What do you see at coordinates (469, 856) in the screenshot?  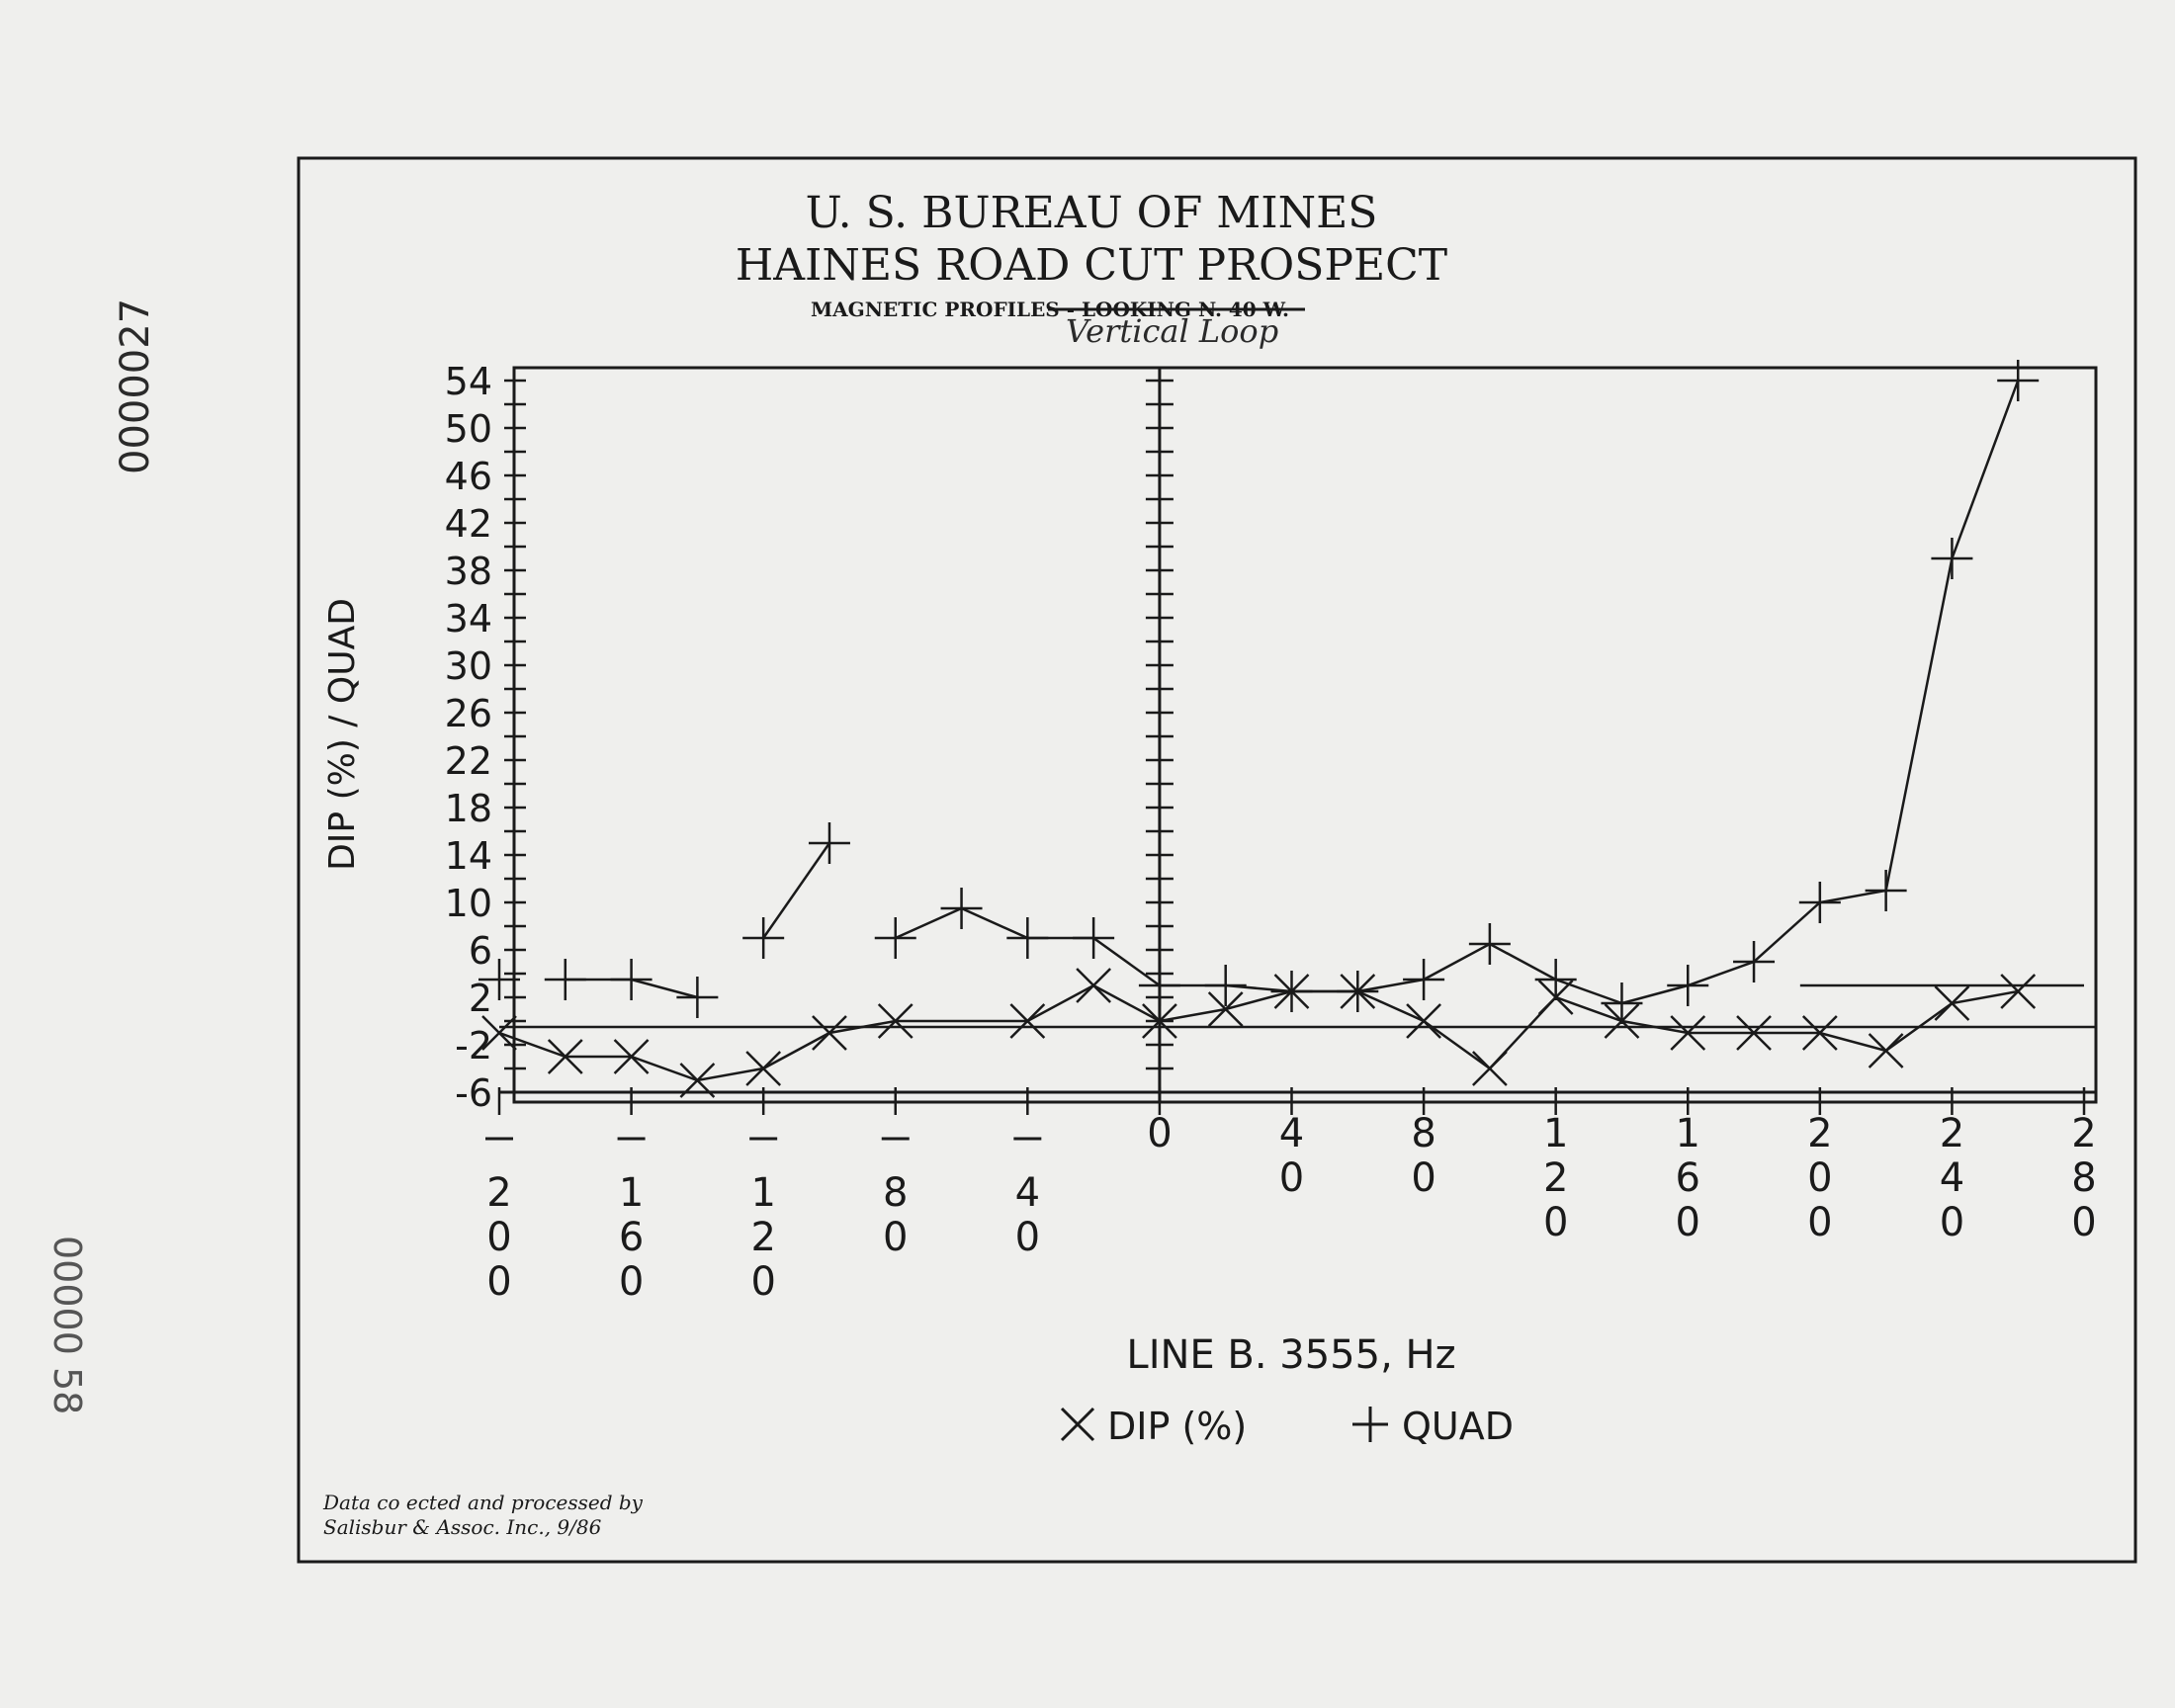 I see `y-tick-label: 14` at bounding box center [469, 856].